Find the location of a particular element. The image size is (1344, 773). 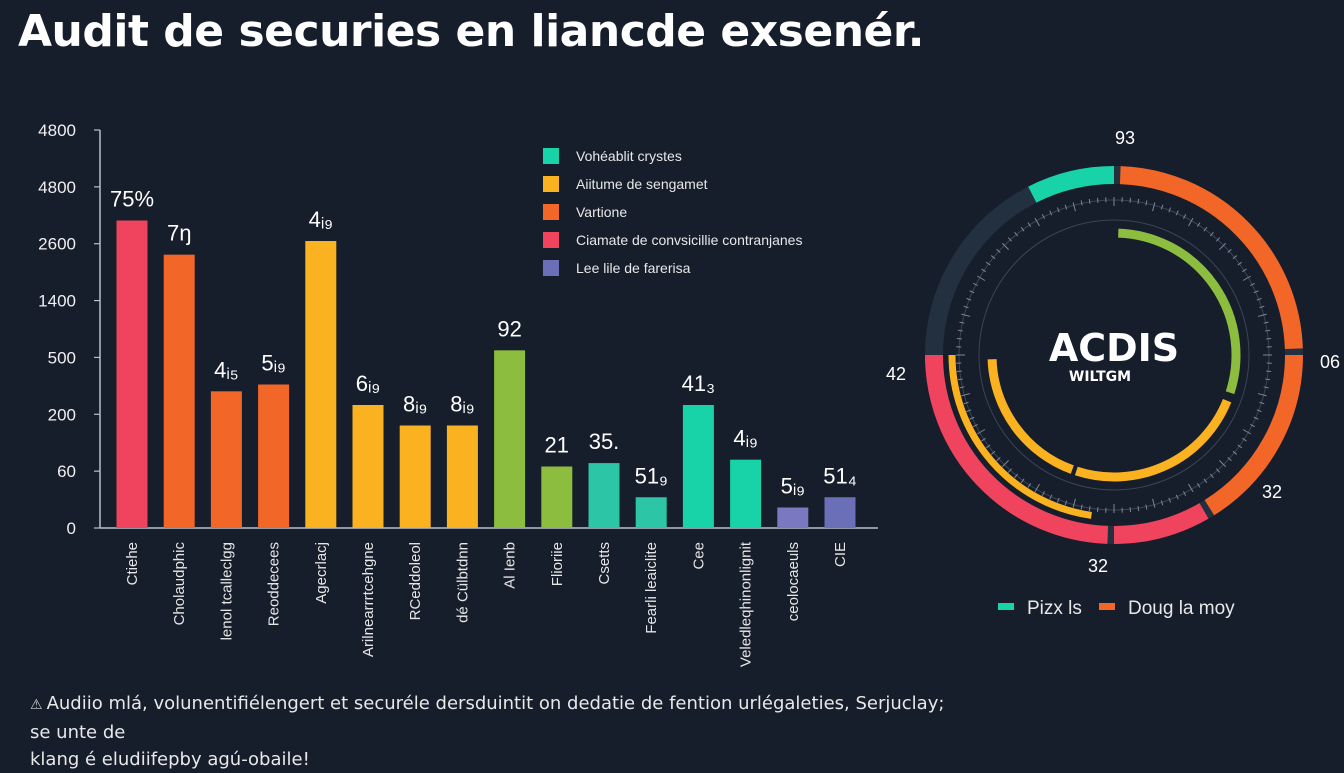

category-label: Agecrlacj is located at coordinates (321, 573).